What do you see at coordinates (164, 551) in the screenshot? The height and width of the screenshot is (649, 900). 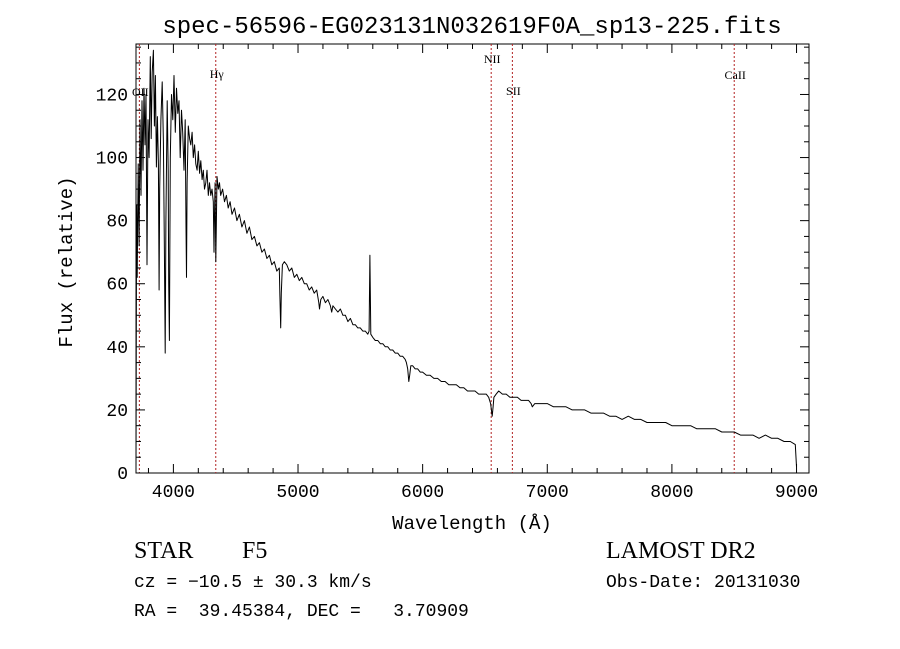 I see `object-class: STAR` at bounding box center [164, 551].